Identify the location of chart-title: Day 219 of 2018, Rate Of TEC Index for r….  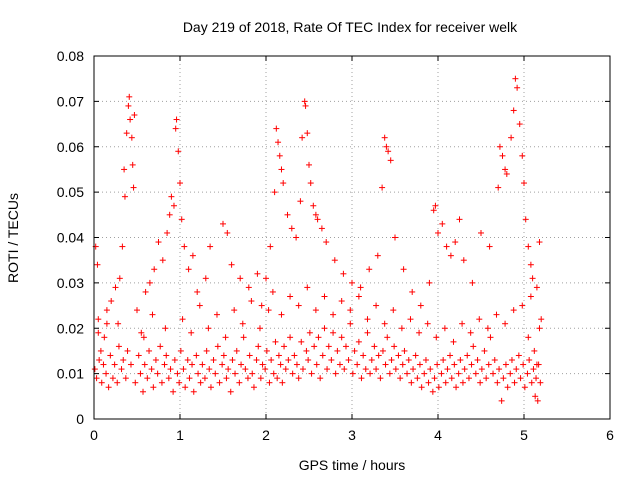
(350, 27).